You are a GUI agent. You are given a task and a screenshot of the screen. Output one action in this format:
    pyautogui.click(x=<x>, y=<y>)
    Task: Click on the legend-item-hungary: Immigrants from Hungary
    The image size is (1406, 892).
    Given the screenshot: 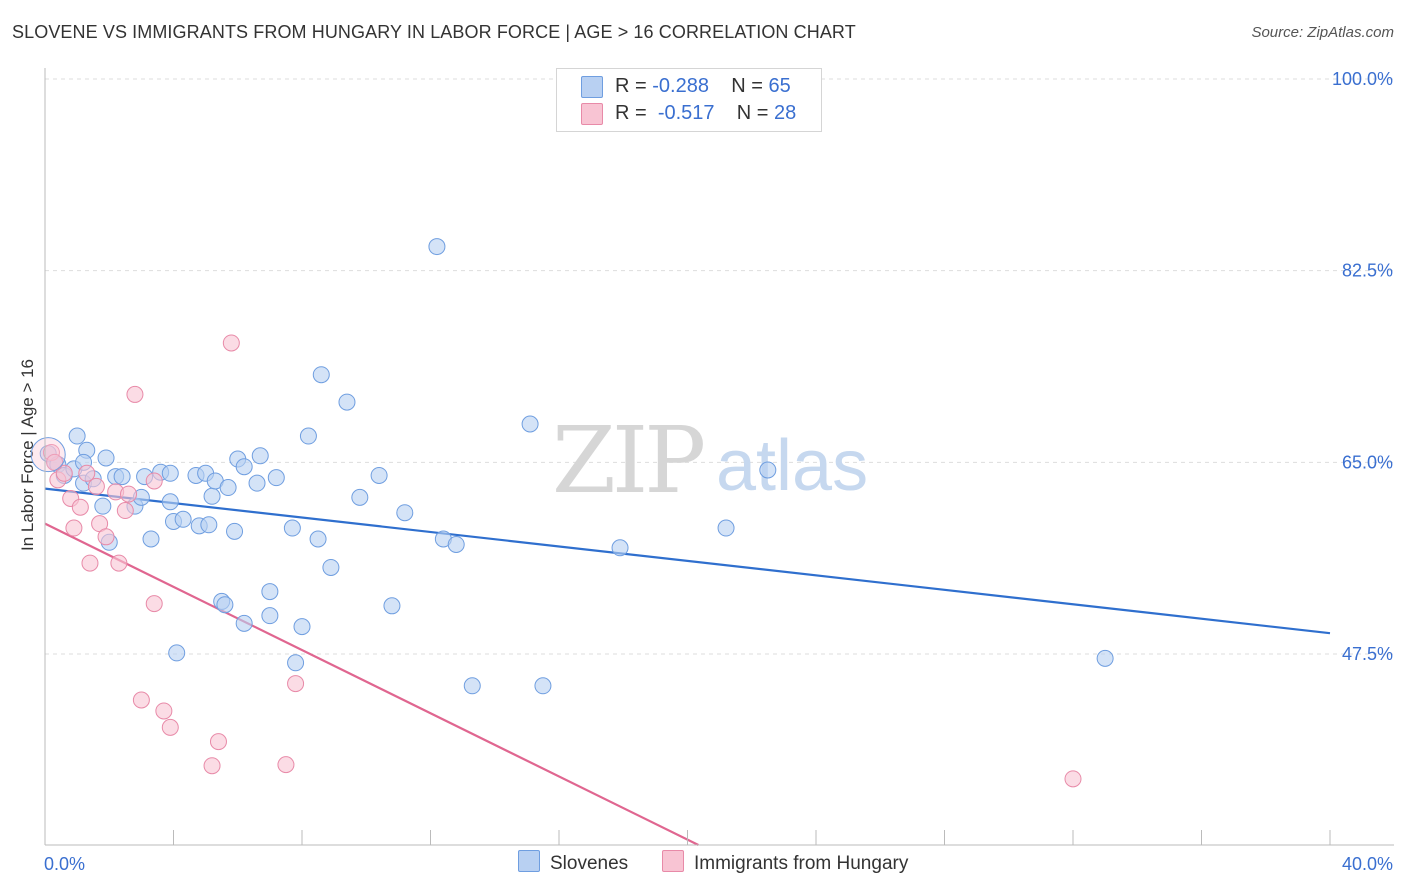 What is the action you would take?
    pyautogui.click(x=785, y=862)
    